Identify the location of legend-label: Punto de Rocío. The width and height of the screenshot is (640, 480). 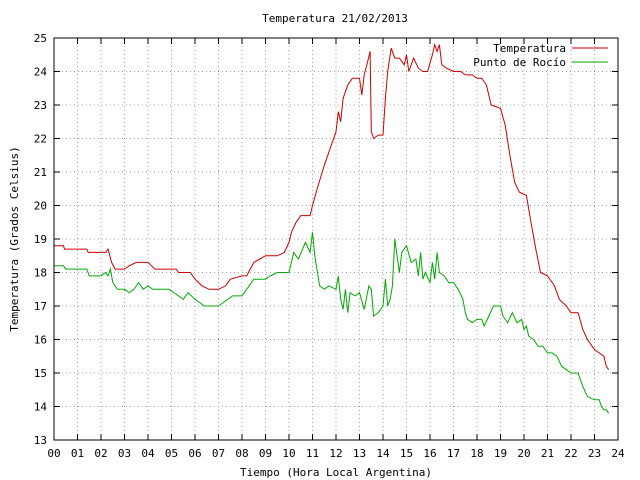
(519, 62).